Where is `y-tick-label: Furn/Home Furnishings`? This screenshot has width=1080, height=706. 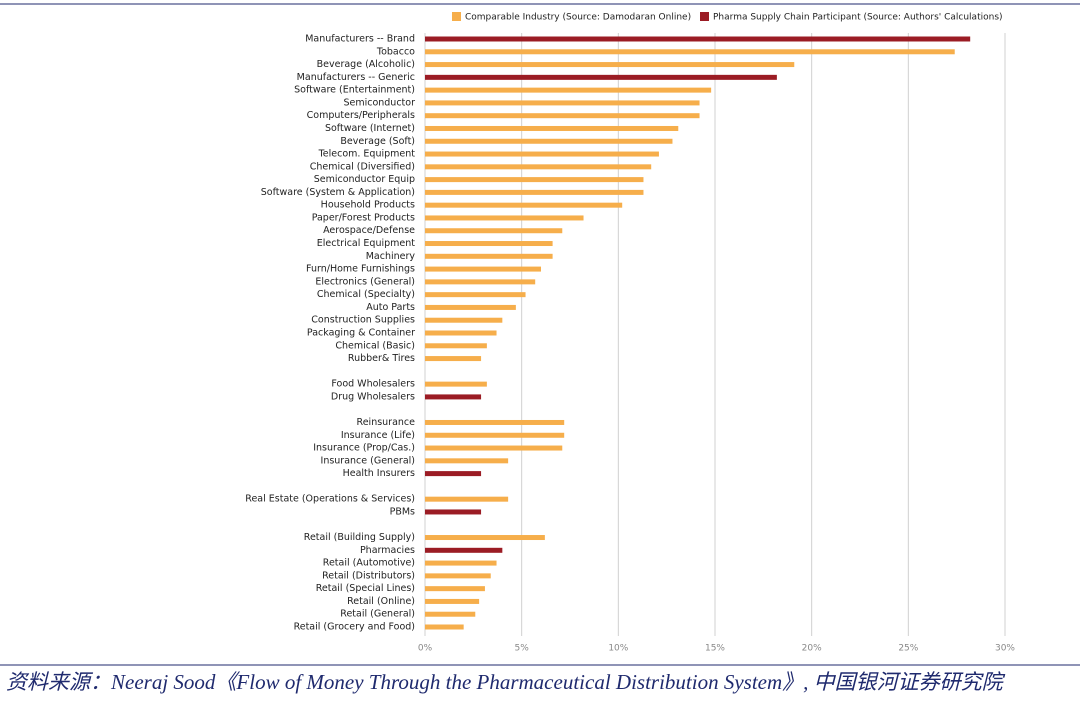 y-tick-label: Furn/Home Furnishings is located at coordinates (360, 269).